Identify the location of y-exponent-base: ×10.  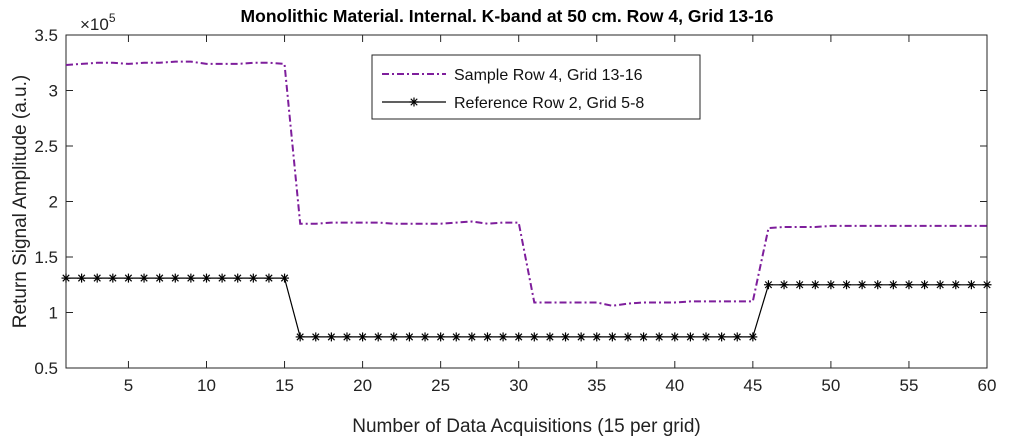
(94, 24).